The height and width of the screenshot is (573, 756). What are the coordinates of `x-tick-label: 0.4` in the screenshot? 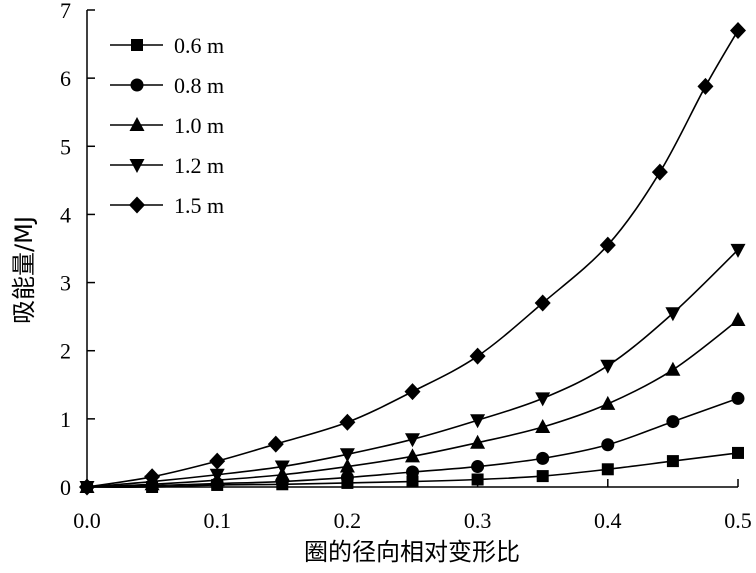 It's located at (608, 520).